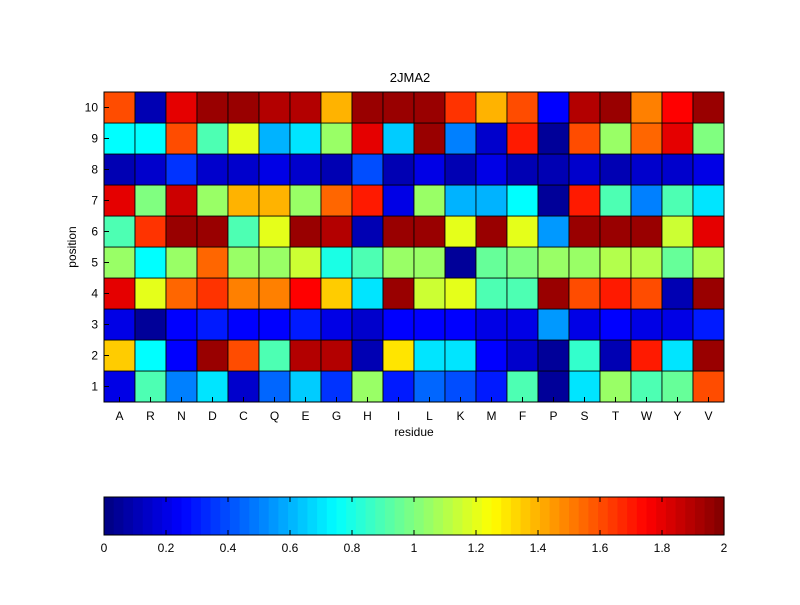  I want to click on x-tick-label: N, so click(181, 416).